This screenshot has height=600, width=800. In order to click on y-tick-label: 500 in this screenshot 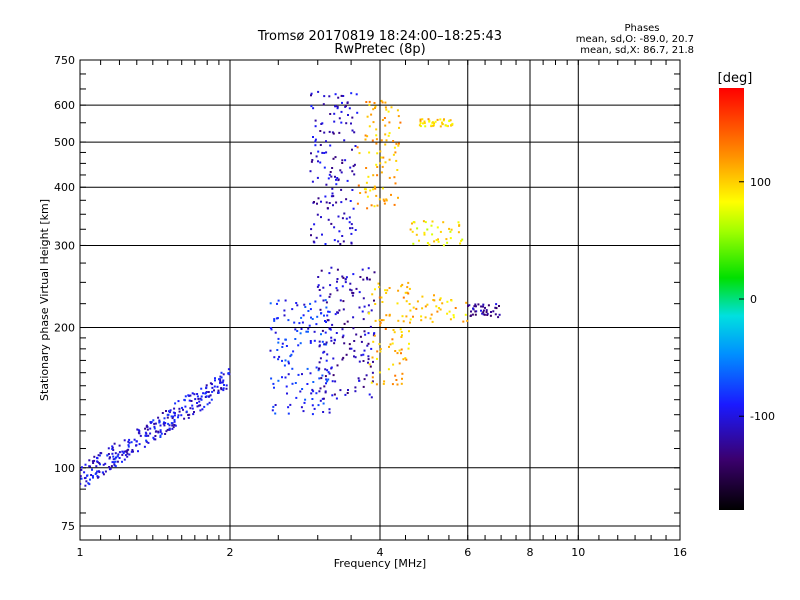, I will do `click(64, 142)`.